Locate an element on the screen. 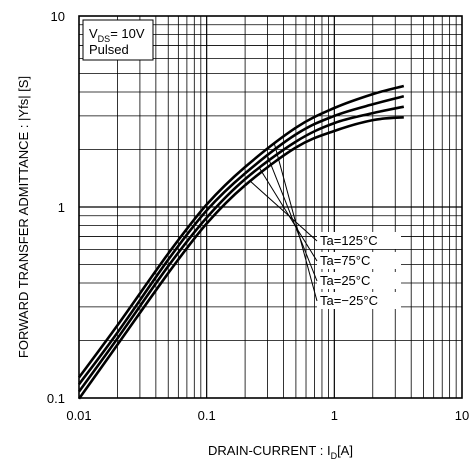 This screenshot has height=463, width=474. y-tick-label: 0.1 is located at coordinates (56, 398).